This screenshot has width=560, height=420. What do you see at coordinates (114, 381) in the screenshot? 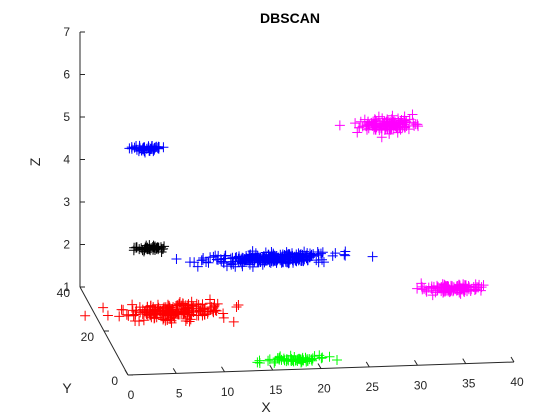
I see `y-tick-label: 0` at bounding box center [114, 381].